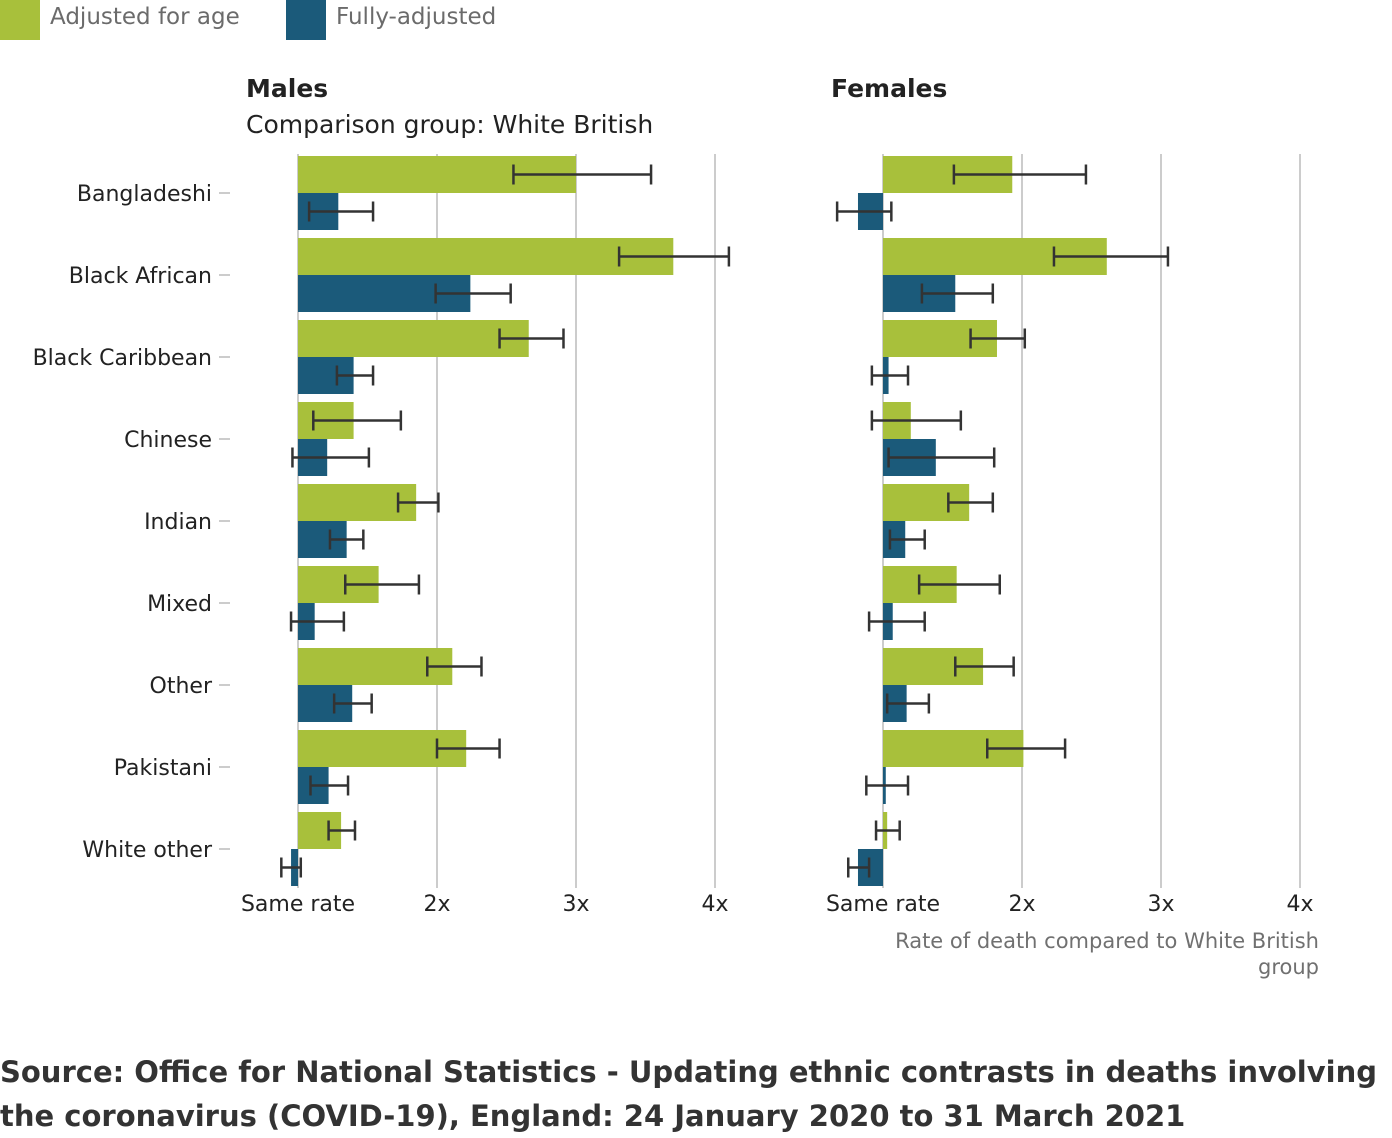 The height and width of the screenshot is (1138, 1392). I want to click on males-x-tick-label: Same rate, so click(298, 904).